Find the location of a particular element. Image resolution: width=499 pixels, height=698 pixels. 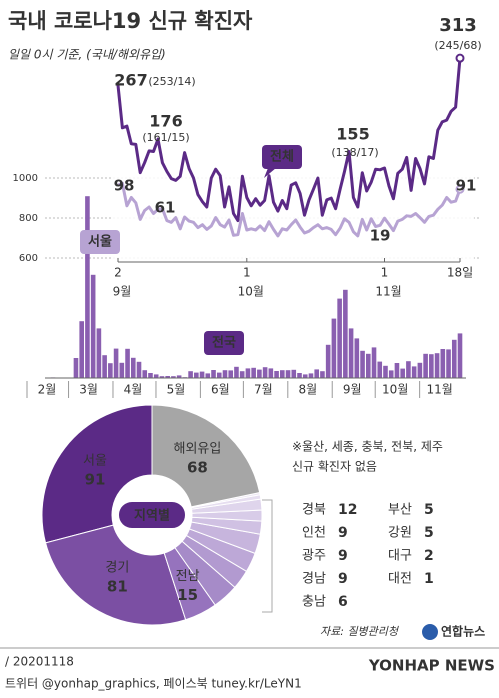

logo: 연합뉴스 is located at coordinates (463, 631).